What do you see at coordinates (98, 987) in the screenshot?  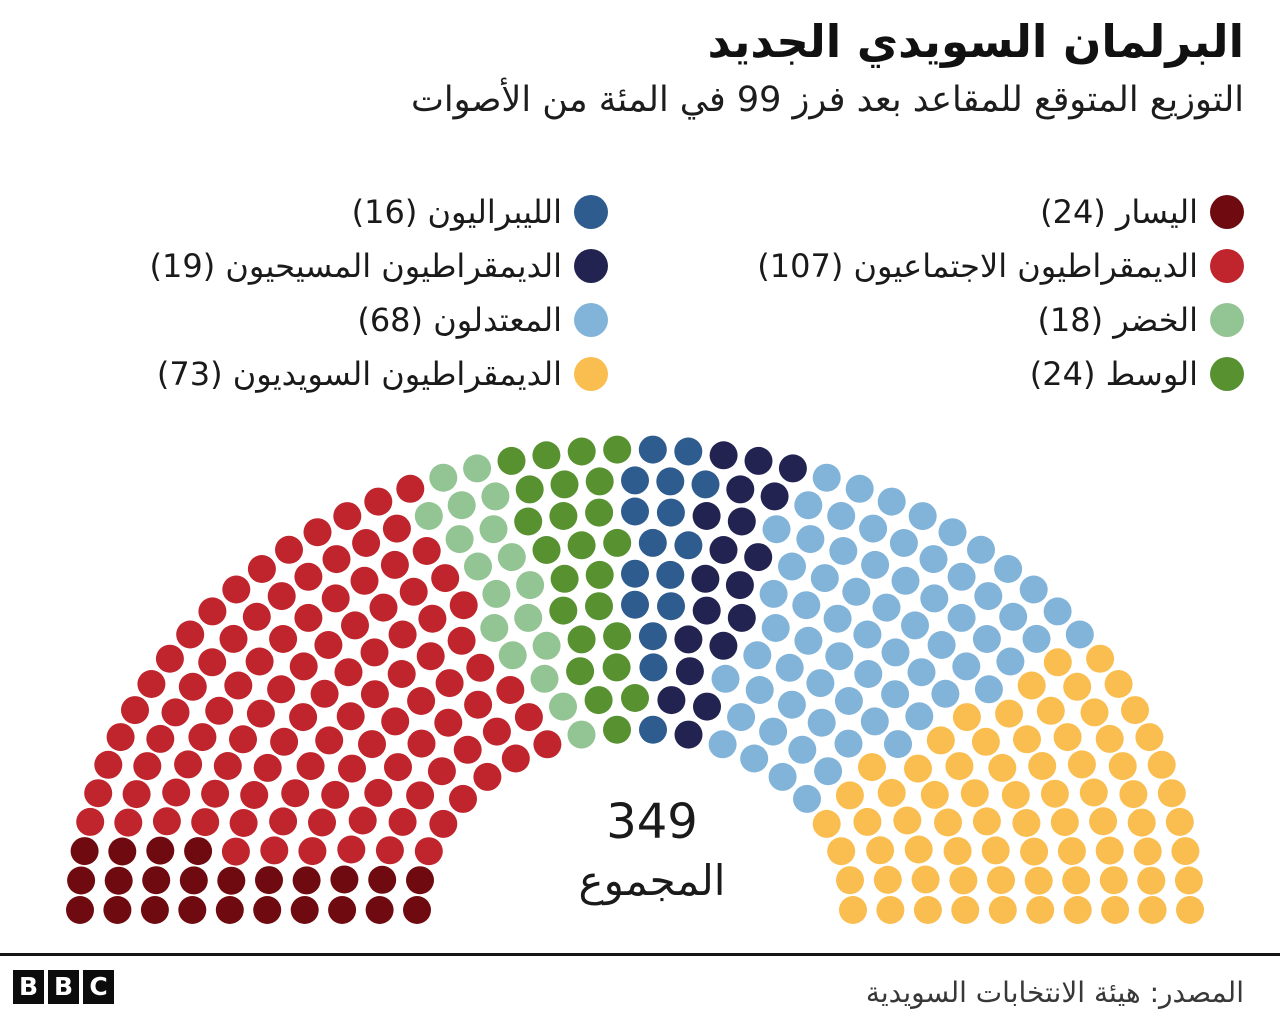 I see `bbc-logo-letter: C` at bounding box center [98, 987].